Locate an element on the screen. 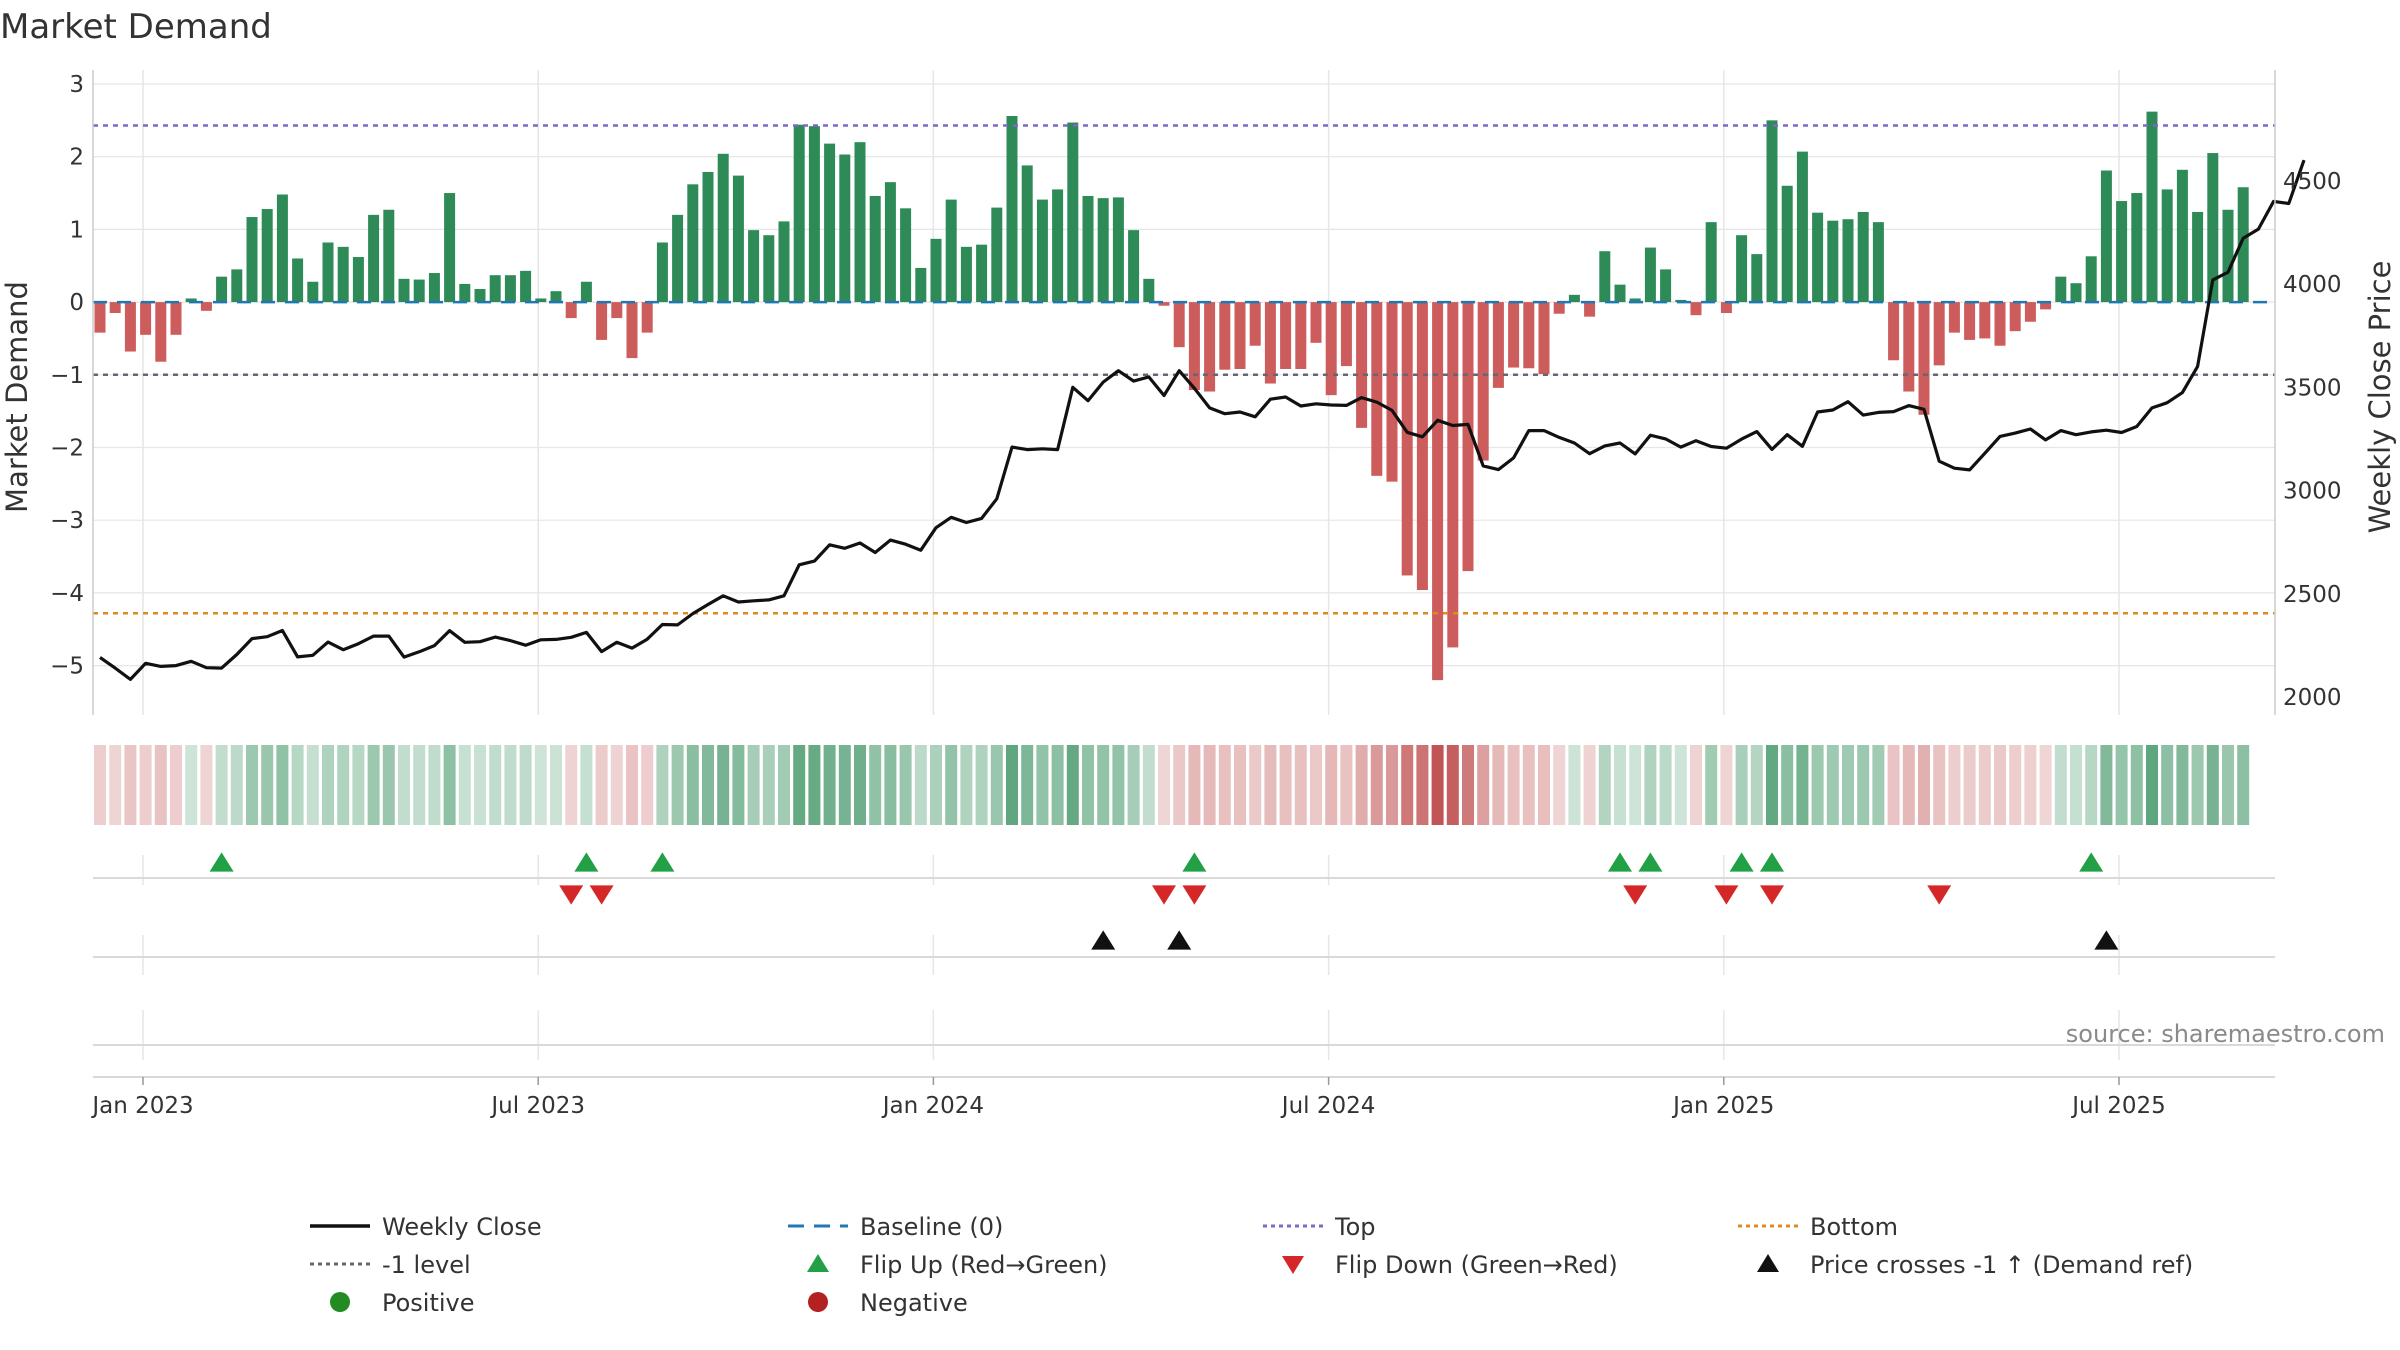 The width and height of the screenshot is (2400, 1350). legend-label: Top is located at coordinates (1355, 1227).